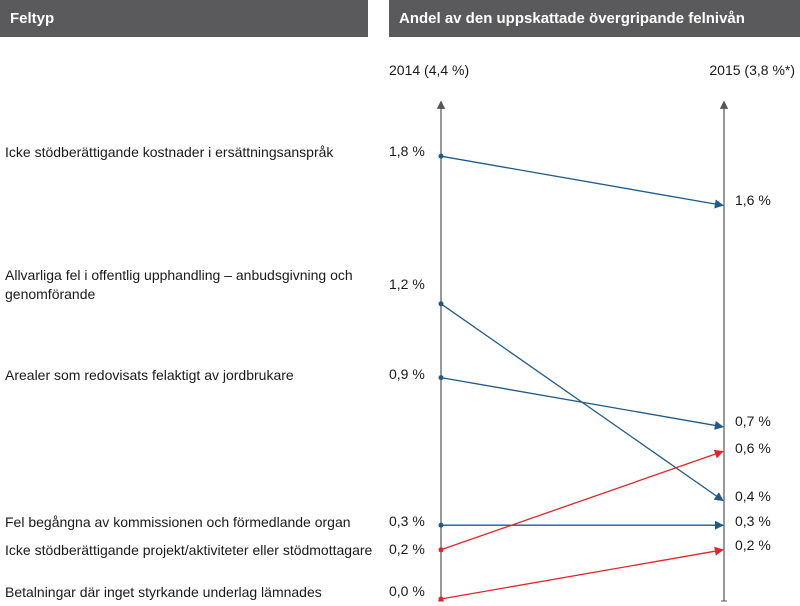 The width and height of the screenshot is (800, 606). Describe the element at coordinates (407, 591) in the screenshot. I see `value-2014-6: 0,0 %` at that location.